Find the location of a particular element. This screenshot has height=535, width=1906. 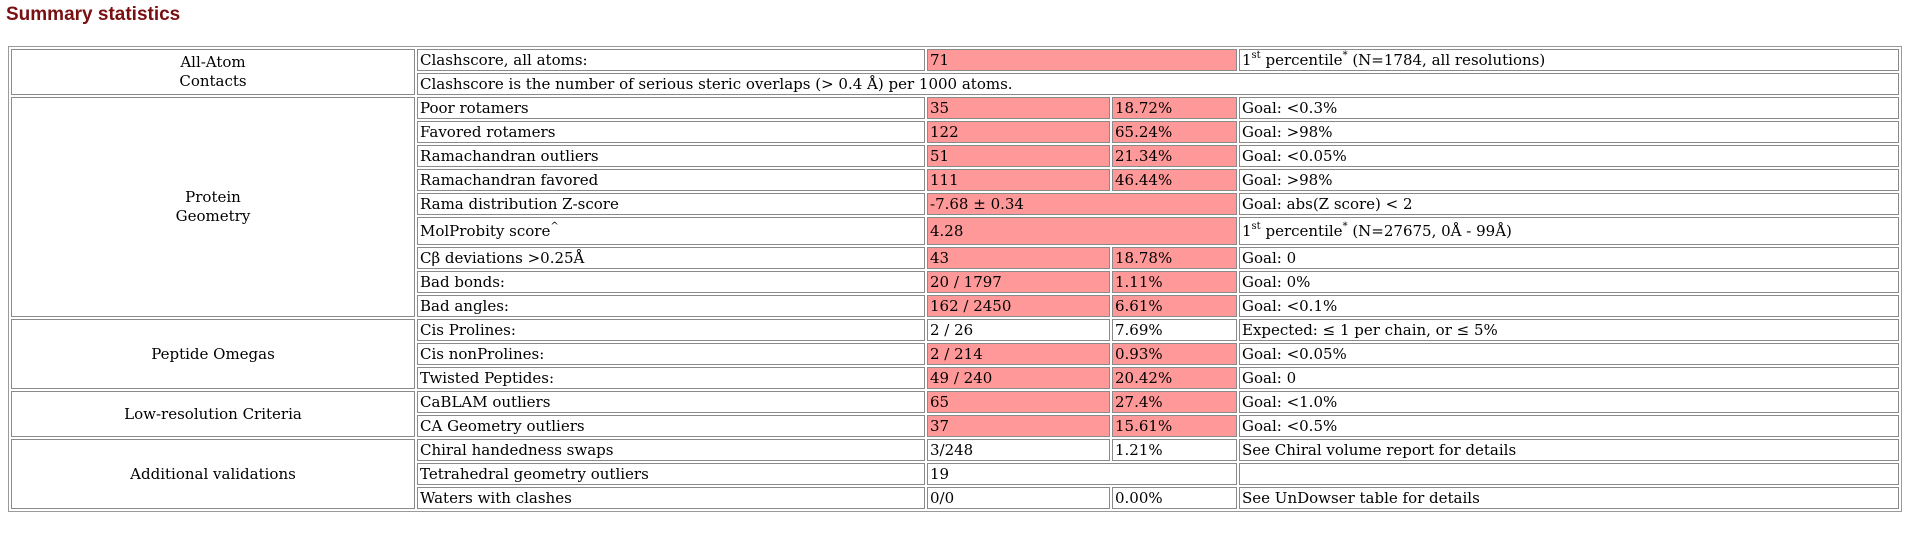

cbeta-goal: Goal: 0 is located at coordinates (1569, 258).